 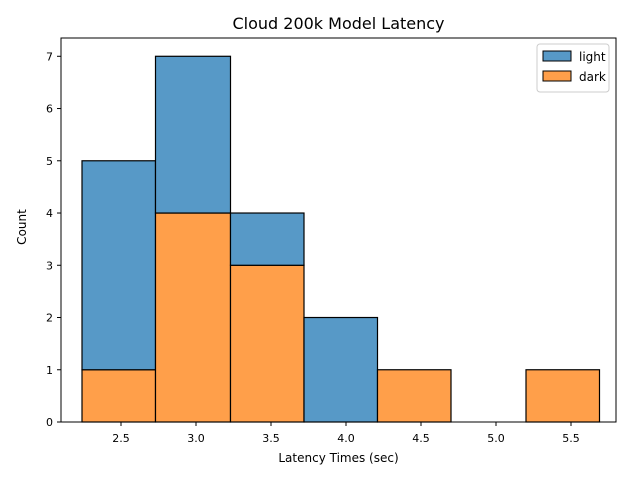 What do you see at coordinates (49, 422) in the screenshot?
I see `y-tick-label: 0` at bounding box center [49, 422].